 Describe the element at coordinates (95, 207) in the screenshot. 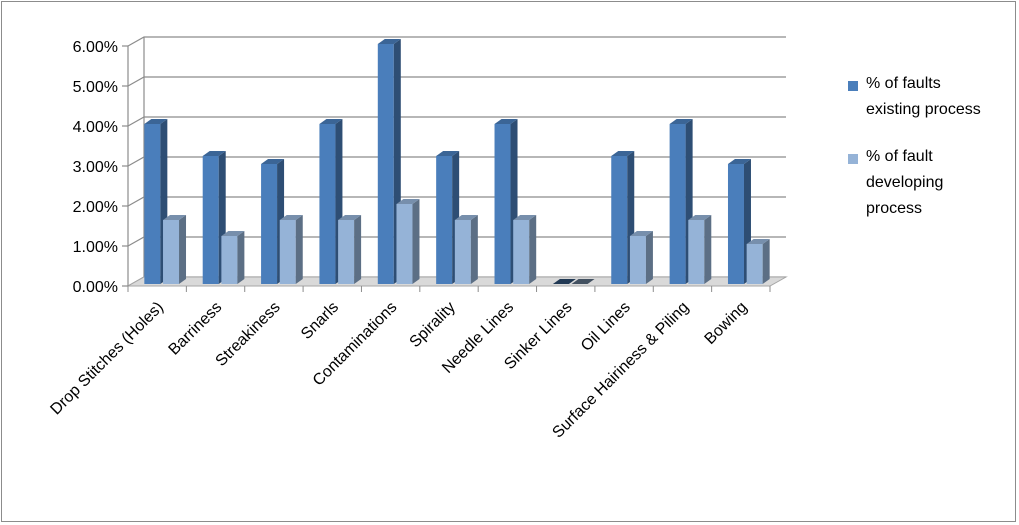

I see `y-tick-label: 2.00%` at that location.